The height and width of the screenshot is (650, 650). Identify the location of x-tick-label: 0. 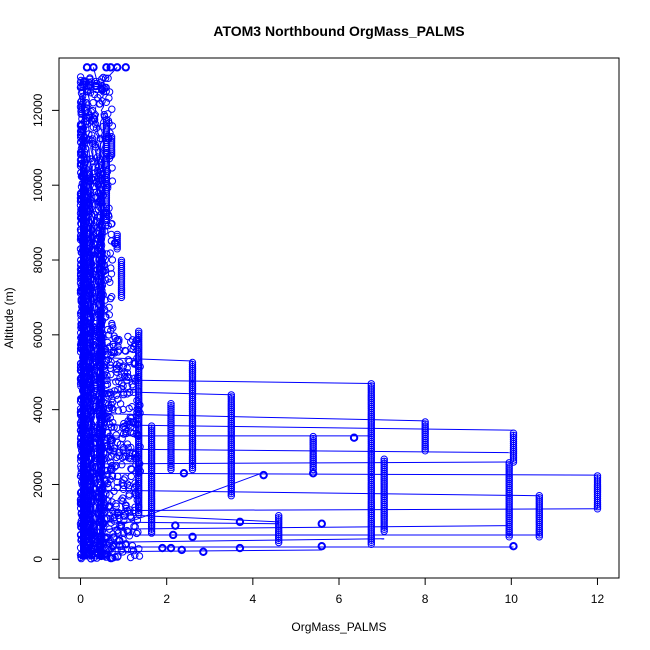
(80, 599).